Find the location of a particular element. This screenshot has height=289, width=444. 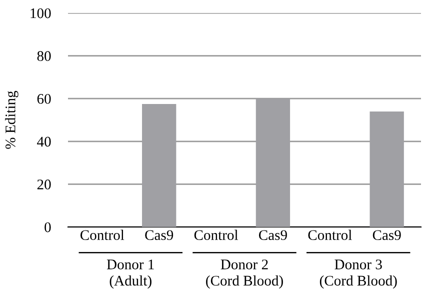

y-tick-label: 80 is located at coordinates (44, 56).